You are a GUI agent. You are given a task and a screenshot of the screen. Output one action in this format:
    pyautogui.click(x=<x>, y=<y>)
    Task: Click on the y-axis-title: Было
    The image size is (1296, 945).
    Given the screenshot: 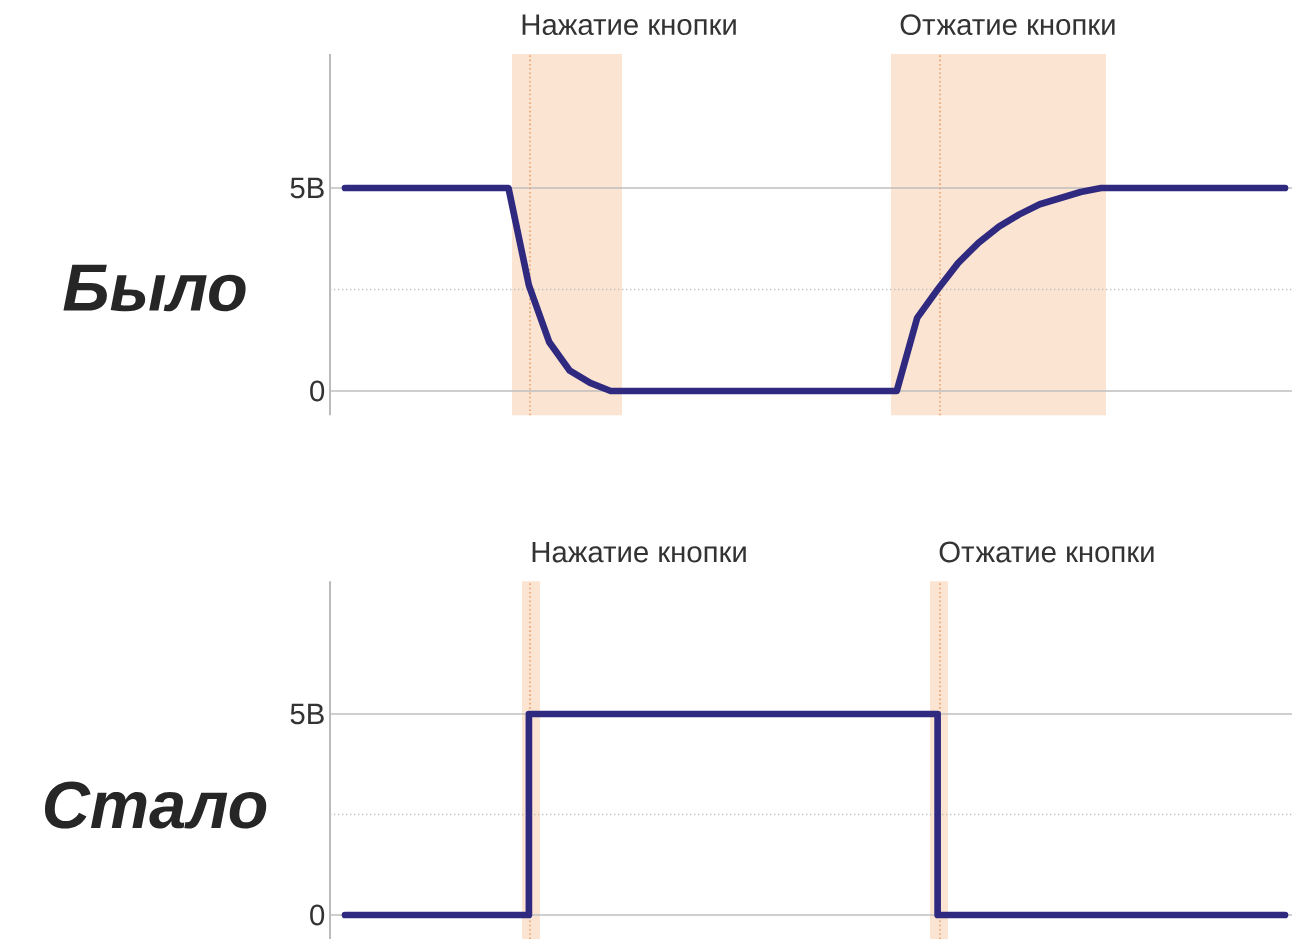 What is the action you would take?
    pyautogui.click(x=154, y=288)
    